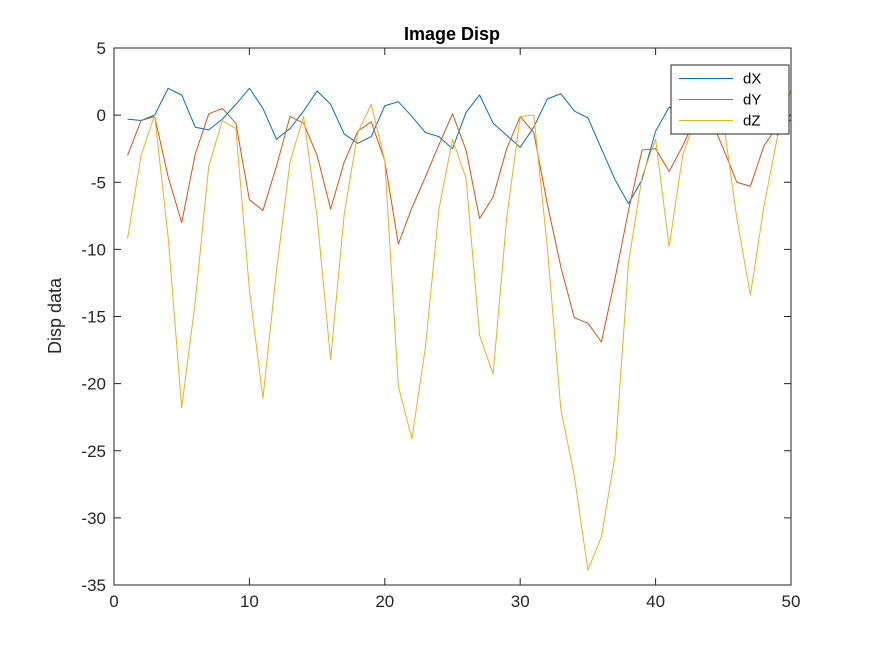  I want to click on y-tick-label: 5, so click(101, 48).